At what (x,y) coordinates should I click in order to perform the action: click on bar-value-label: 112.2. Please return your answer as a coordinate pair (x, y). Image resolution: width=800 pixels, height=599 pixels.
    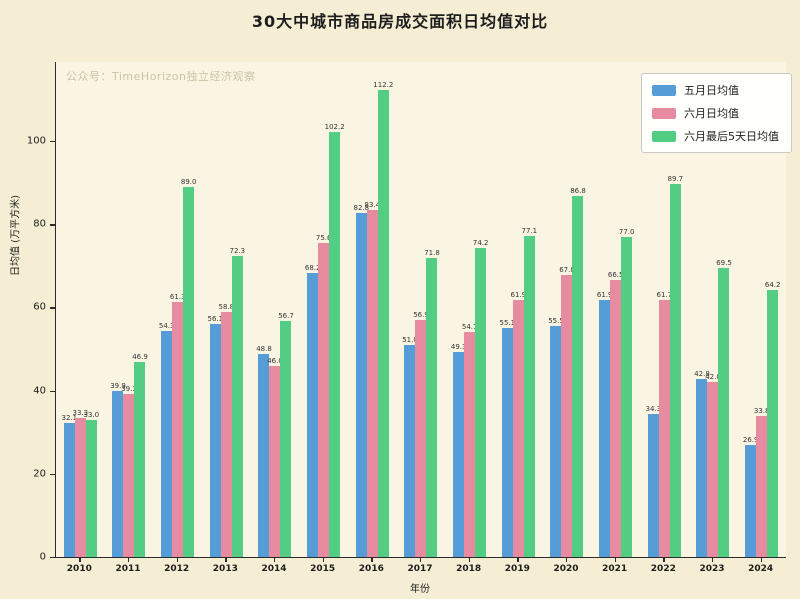
    Looking at the image, I should click on (383, 85).